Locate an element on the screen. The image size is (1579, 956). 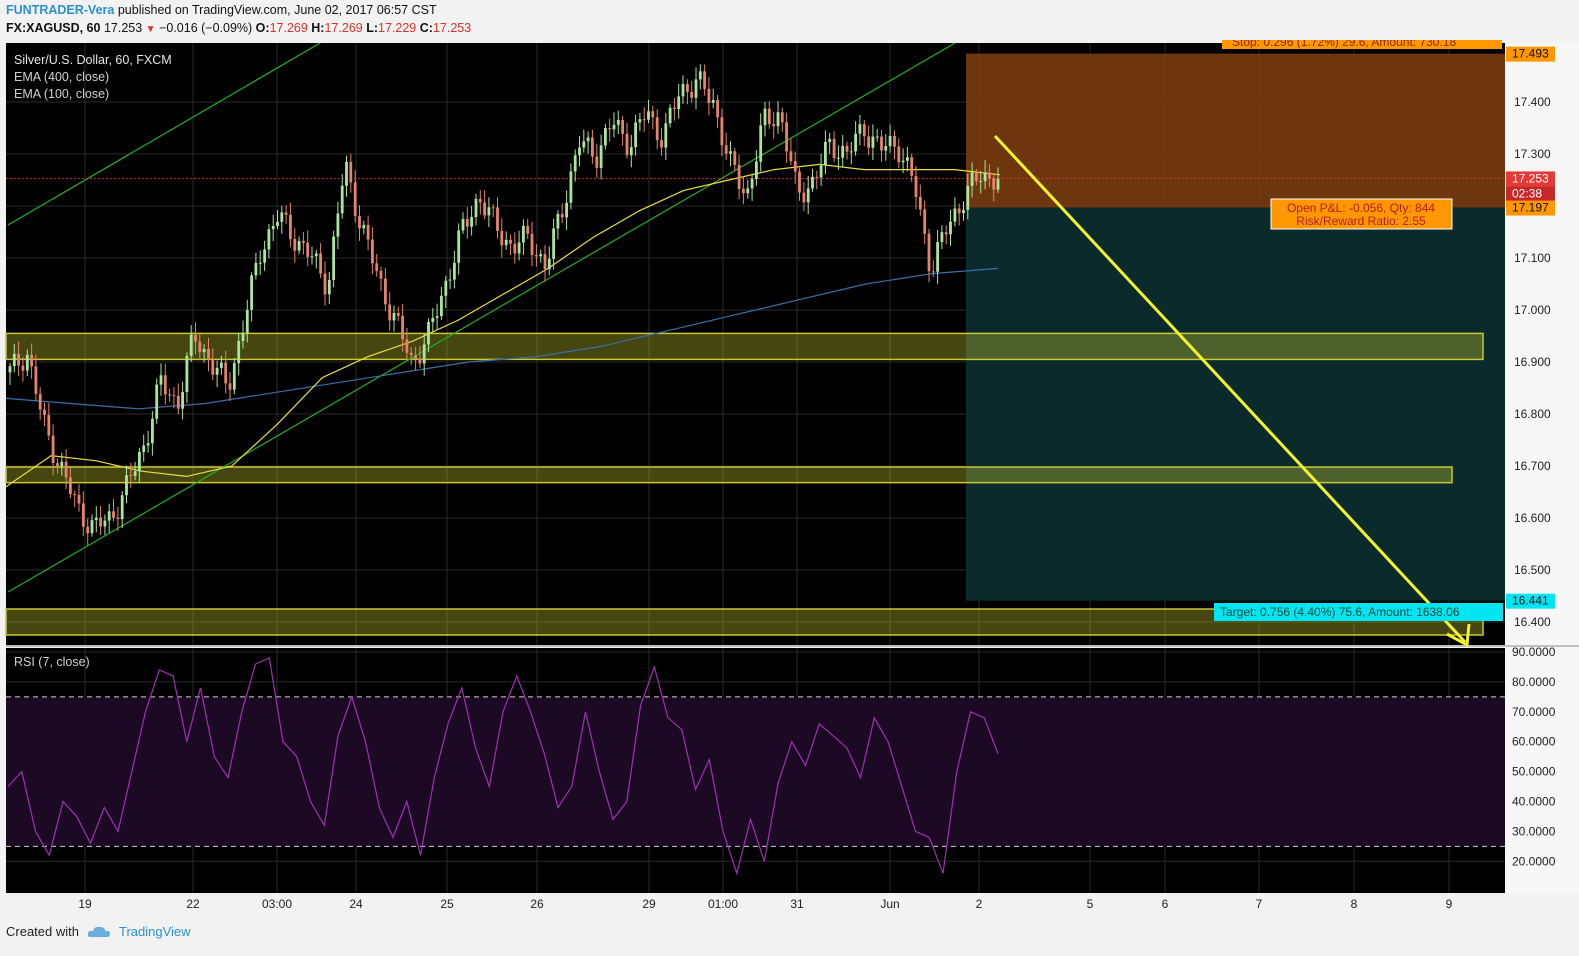
price-tick-label: 16.500 is located at coordinates (1532, 570).